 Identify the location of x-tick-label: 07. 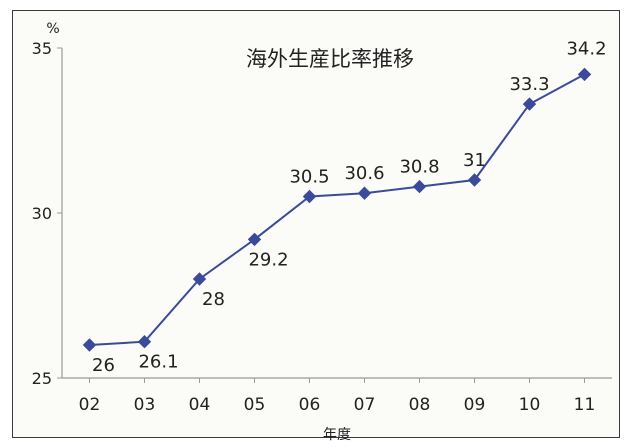
(365, 405).